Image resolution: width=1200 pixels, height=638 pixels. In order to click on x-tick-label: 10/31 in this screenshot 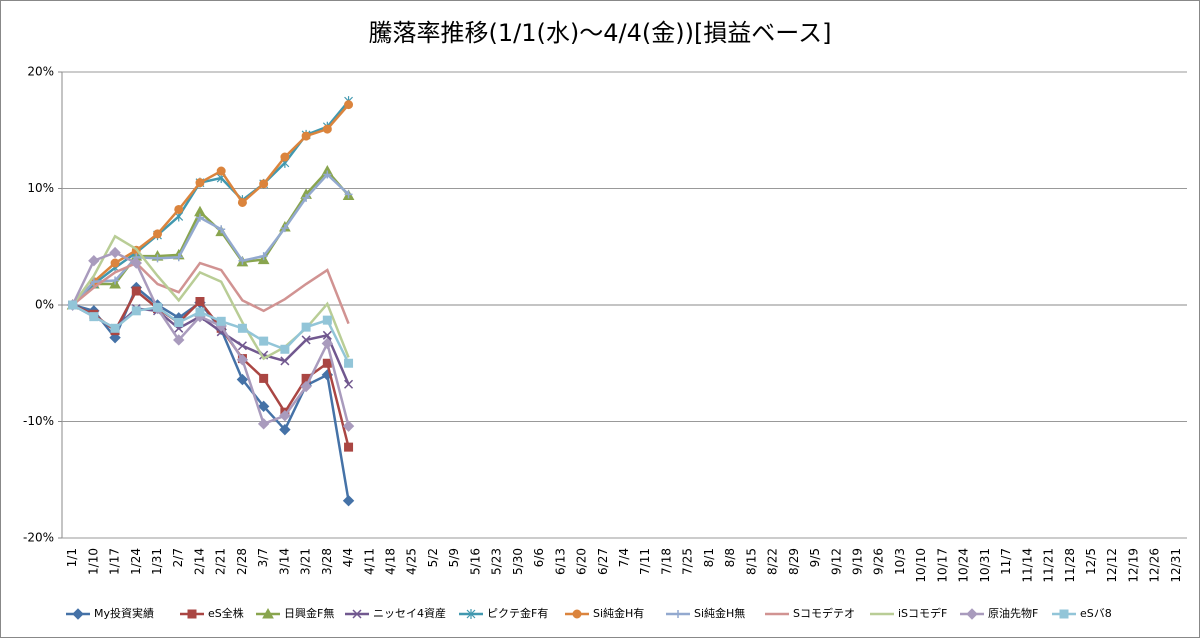, I will do `click(985, 565)`.